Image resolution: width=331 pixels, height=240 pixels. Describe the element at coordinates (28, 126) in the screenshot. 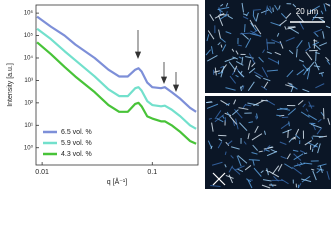

I see `y-tick-label: 10¹` at that location.